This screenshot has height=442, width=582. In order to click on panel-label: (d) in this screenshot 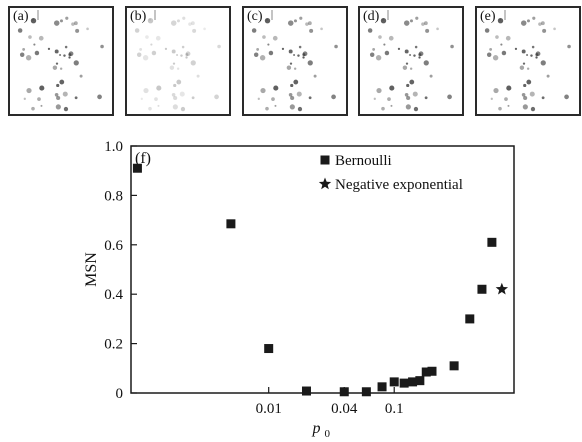, I will do `click(371, 16)`.